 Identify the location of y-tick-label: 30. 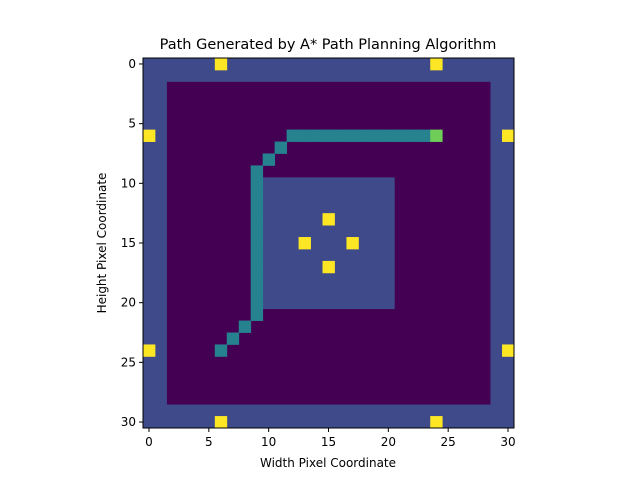
(128, 422).